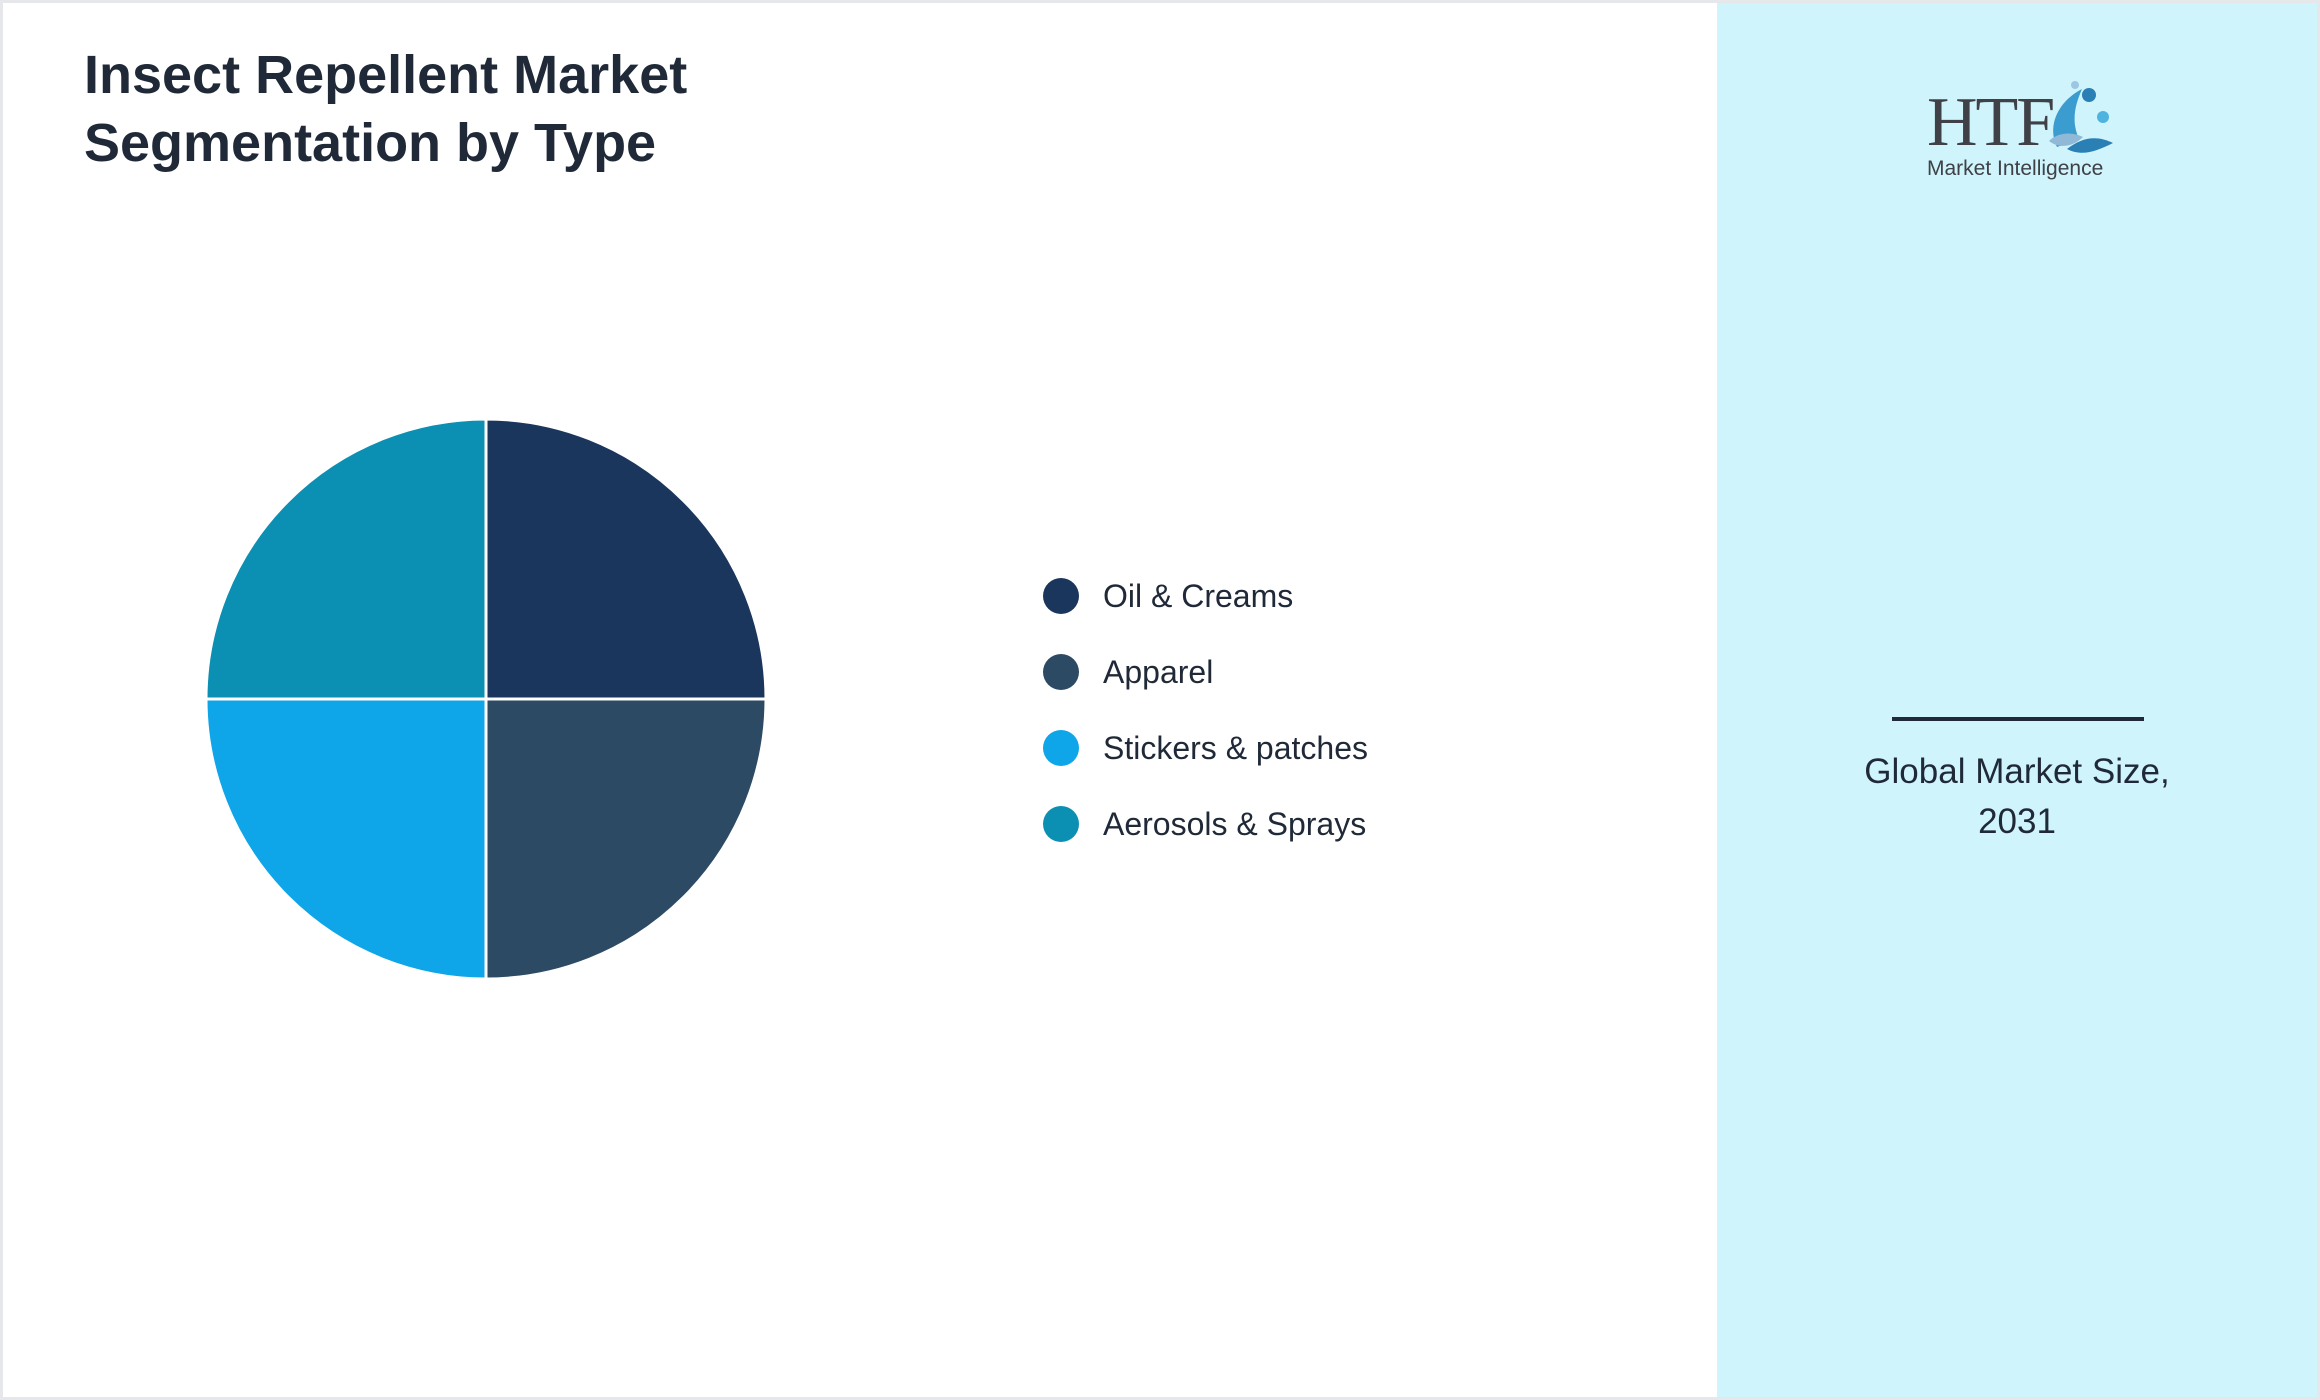 The height and width of the screenshot is (1400, 2320). What do you see at coordinates (2017, 771) in the screenshot?
I see `market-size-caption-line-1: Global Market Size,` at bounding box center [2017, 771].